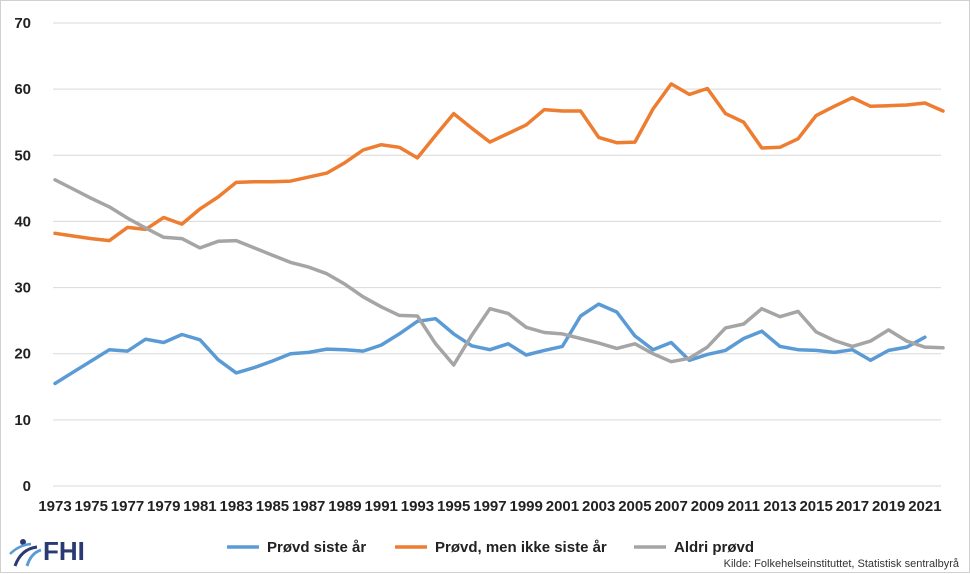  I want to click on x-tick-label: 2013, so click(779, 506).